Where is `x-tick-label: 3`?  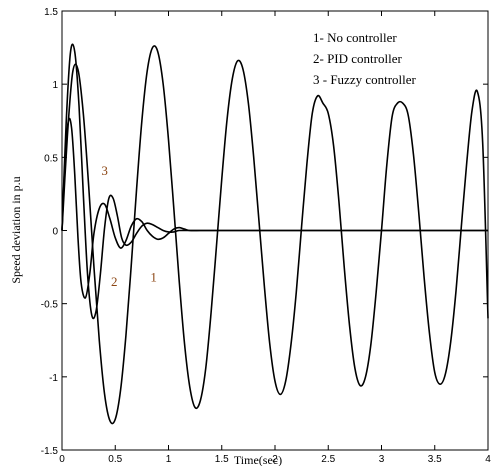
x-tick-label: 3 is located at coordinates (382, 459).